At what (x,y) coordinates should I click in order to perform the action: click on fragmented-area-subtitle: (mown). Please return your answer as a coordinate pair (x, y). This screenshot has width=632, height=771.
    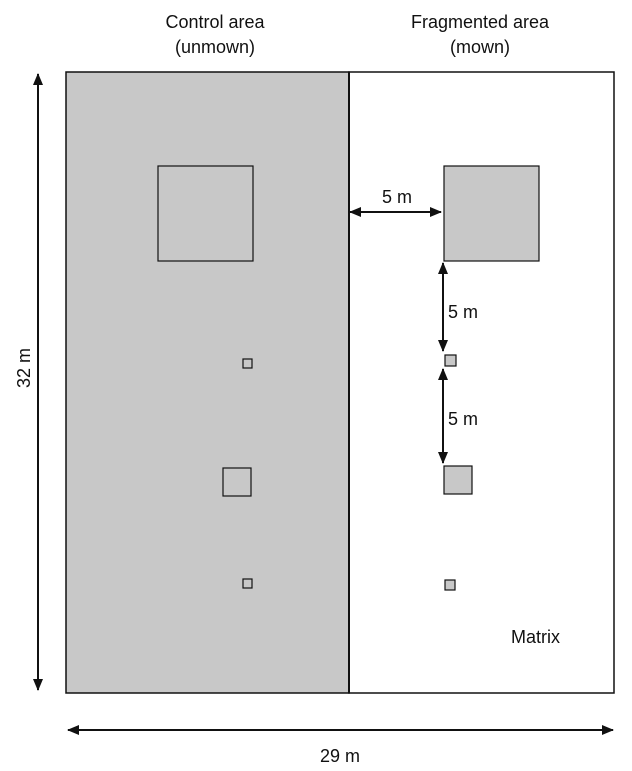
    Looking at the image, I should click on (480, 47).